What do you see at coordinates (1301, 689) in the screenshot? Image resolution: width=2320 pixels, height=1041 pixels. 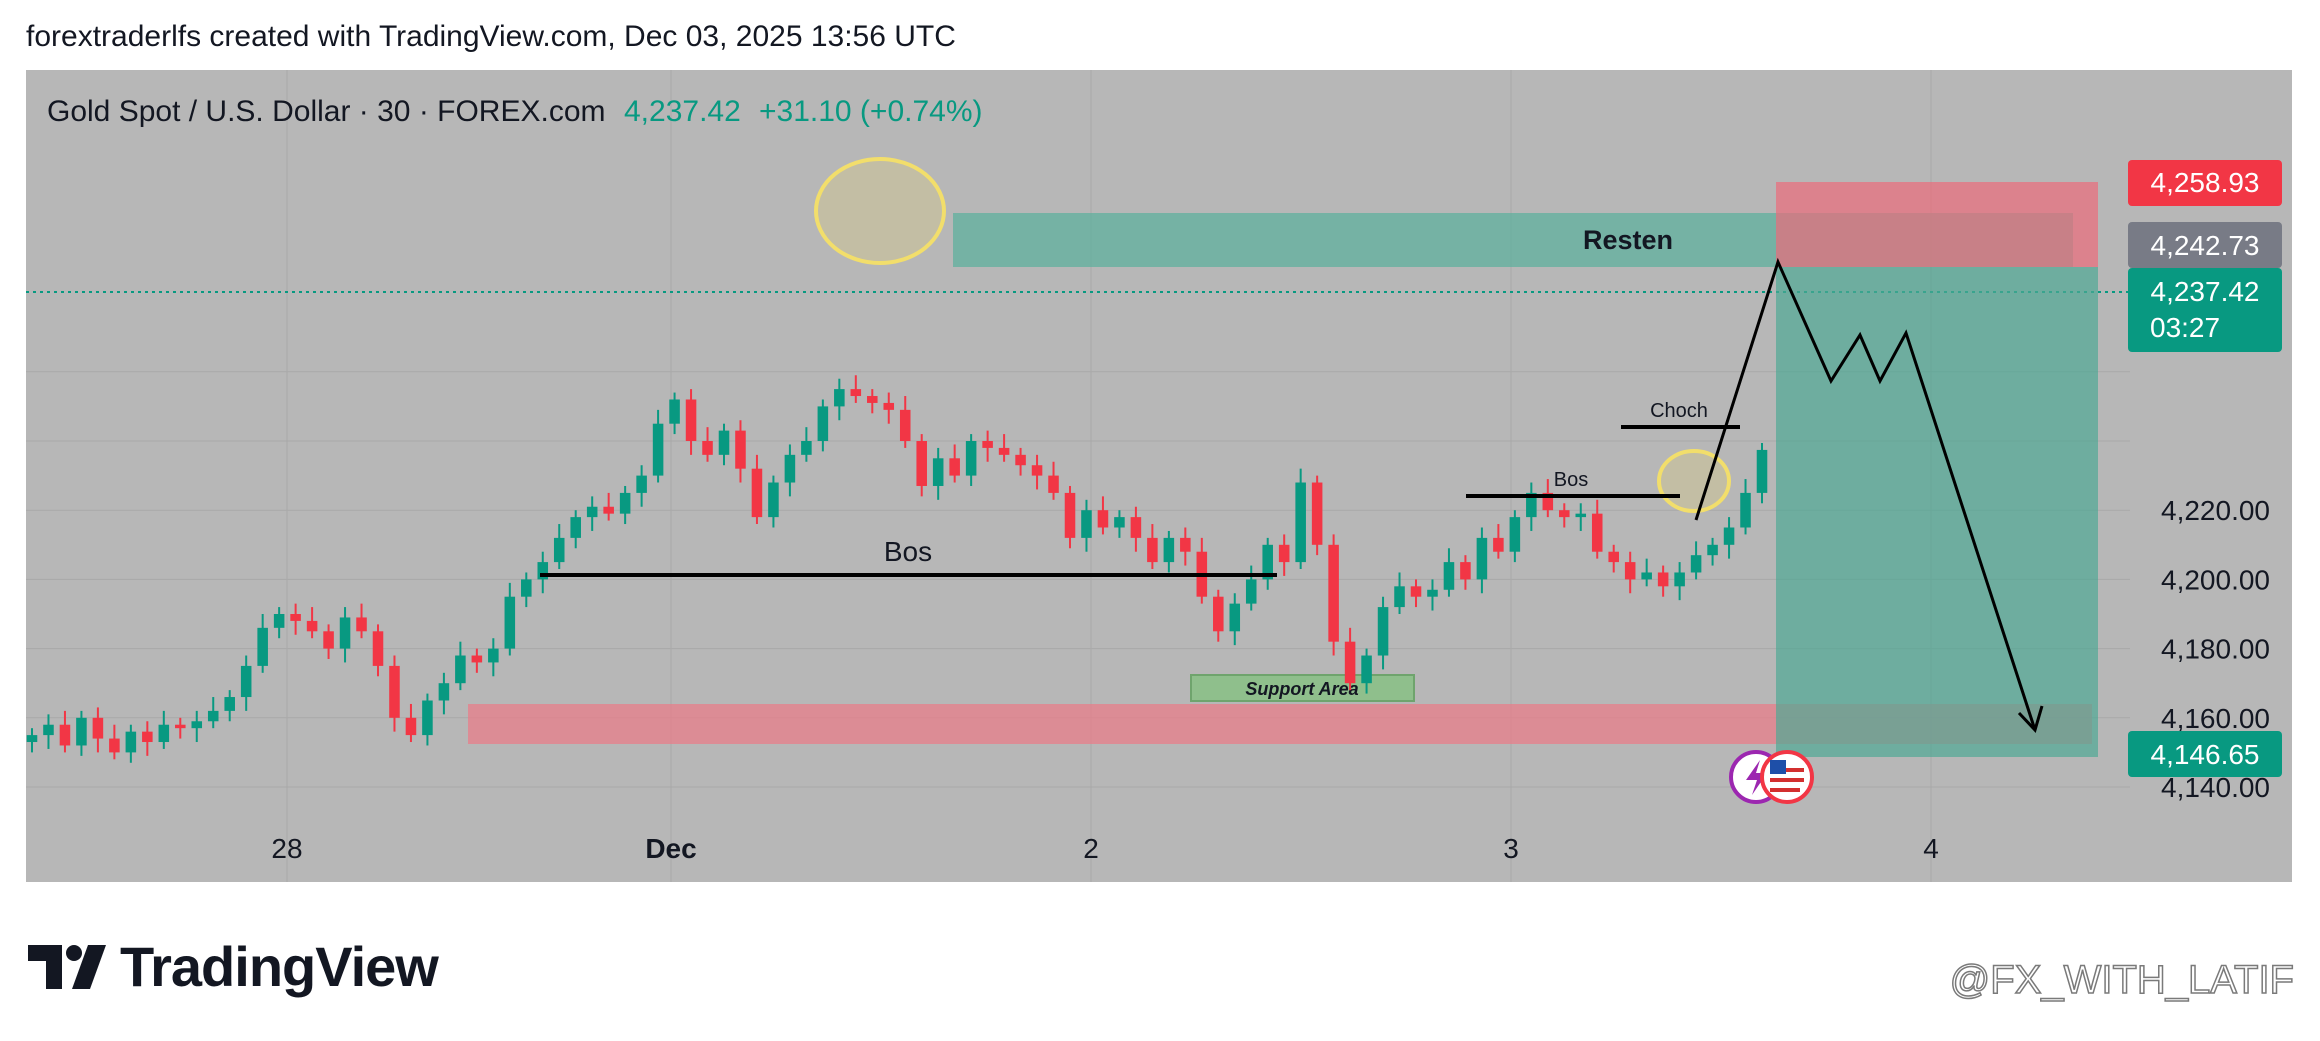 I see `support-area-label: Support Area` at bounding box center [1301, 689].